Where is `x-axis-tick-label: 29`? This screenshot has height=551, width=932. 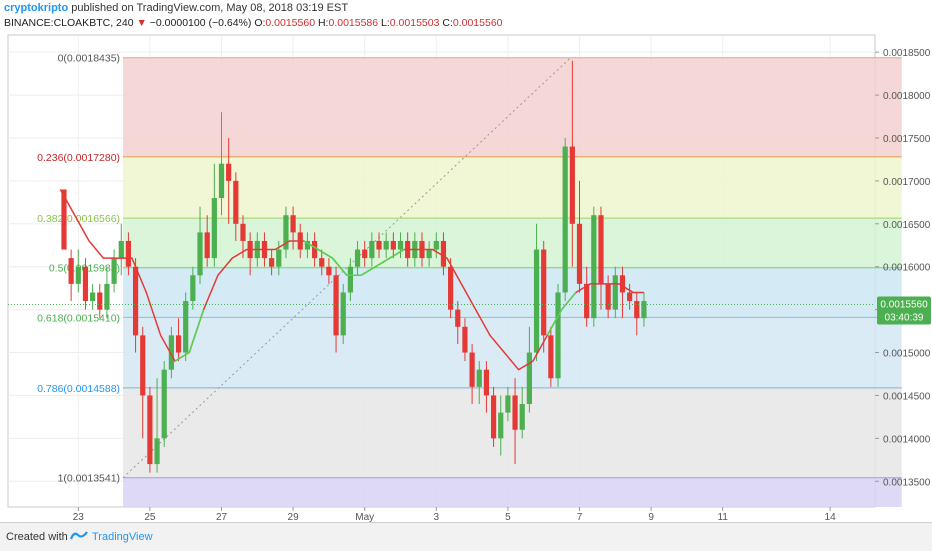 x-axis-tick-label: 29 is located at coordinates (294, 517).